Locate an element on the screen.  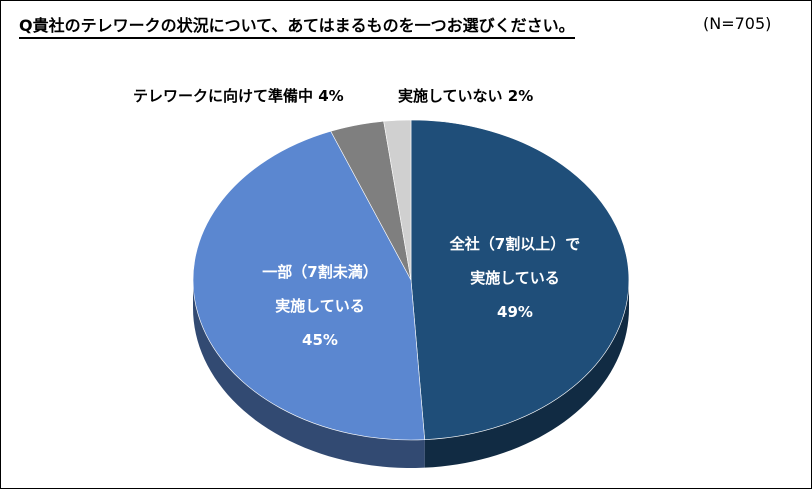
slice-label-full-line1: 全社（7割以上）で is located at coordinates (515, 244).